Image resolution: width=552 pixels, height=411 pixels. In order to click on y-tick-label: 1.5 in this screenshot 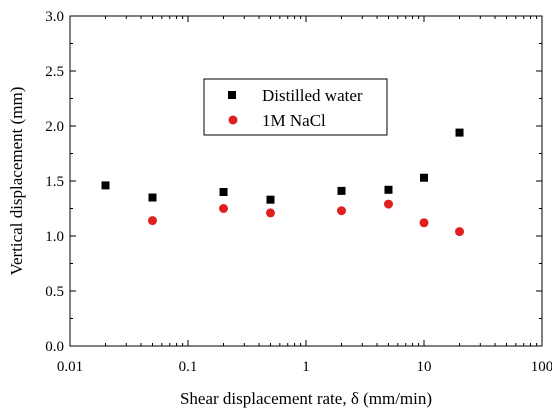, I will do `click(54, 182)`.